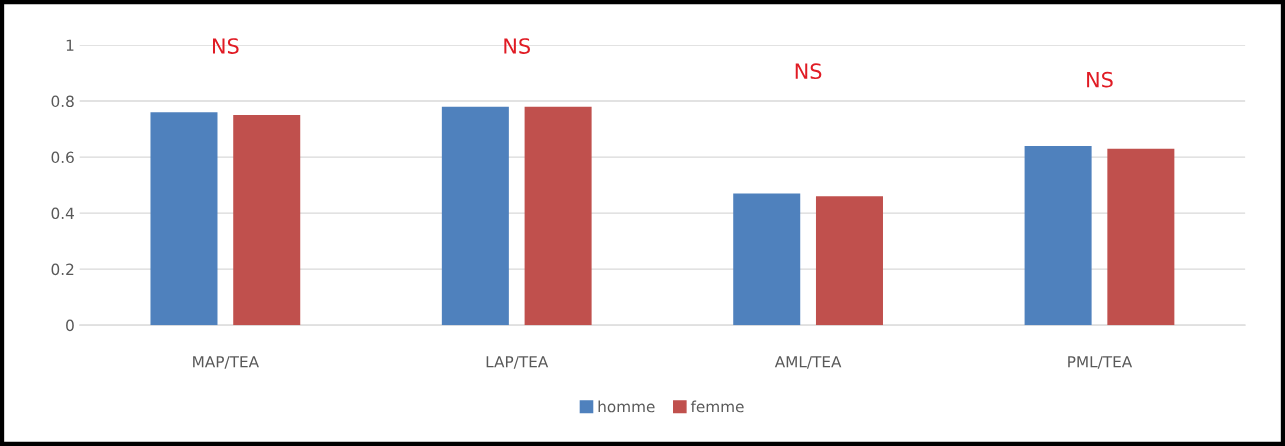  I want to click on y-tick-label: 0, so click(70, 325).